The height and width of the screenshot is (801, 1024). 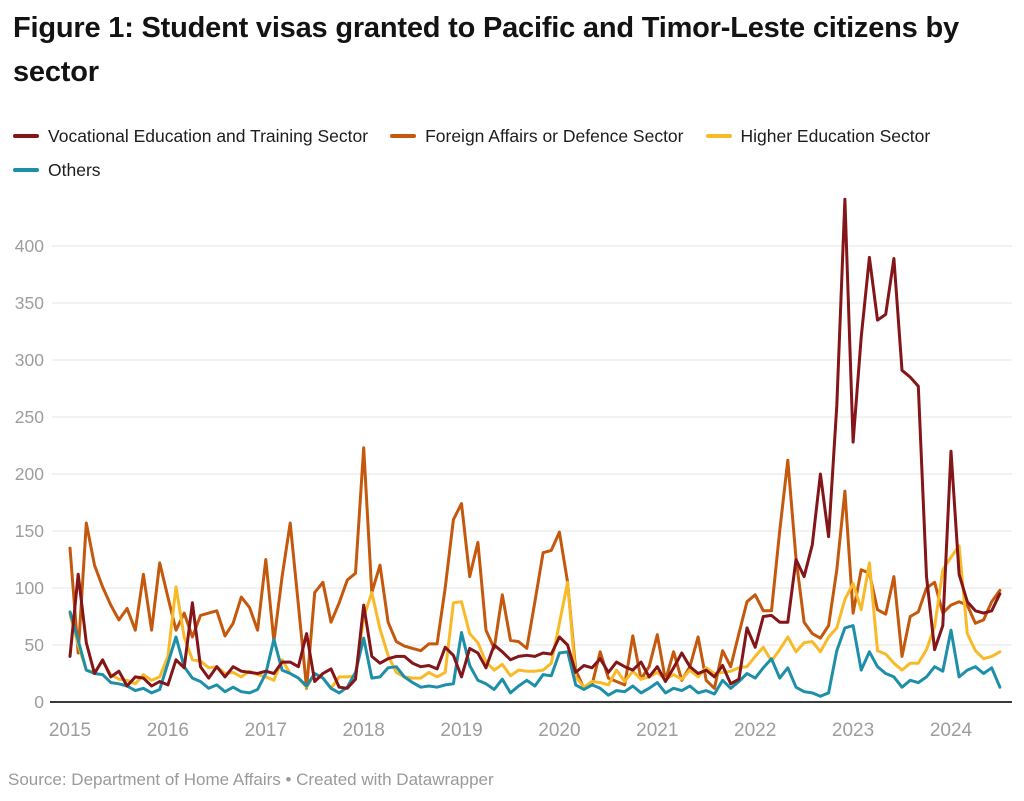 I want to click on legend-item-0: Vocational Education and Training Sector, so click(x=190, y=136).